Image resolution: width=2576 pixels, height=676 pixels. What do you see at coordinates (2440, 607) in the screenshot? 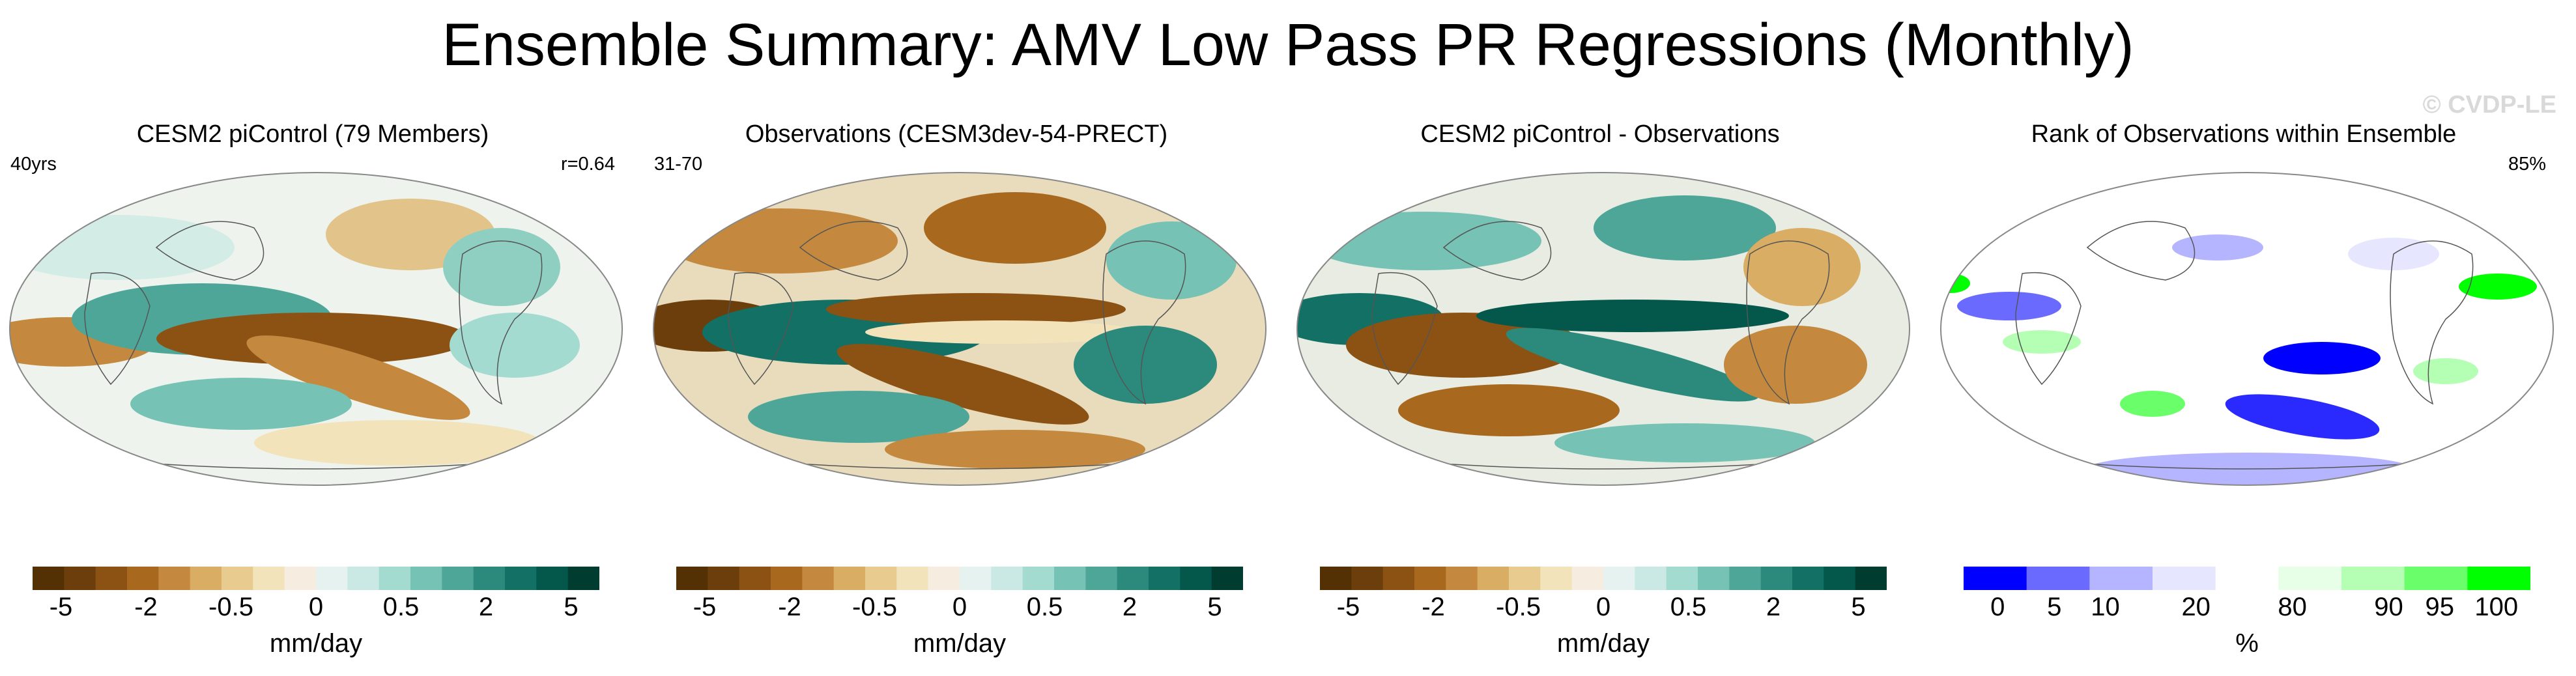
I see `colorbar-tick-label: 95` at bounding box center [2440, 607].